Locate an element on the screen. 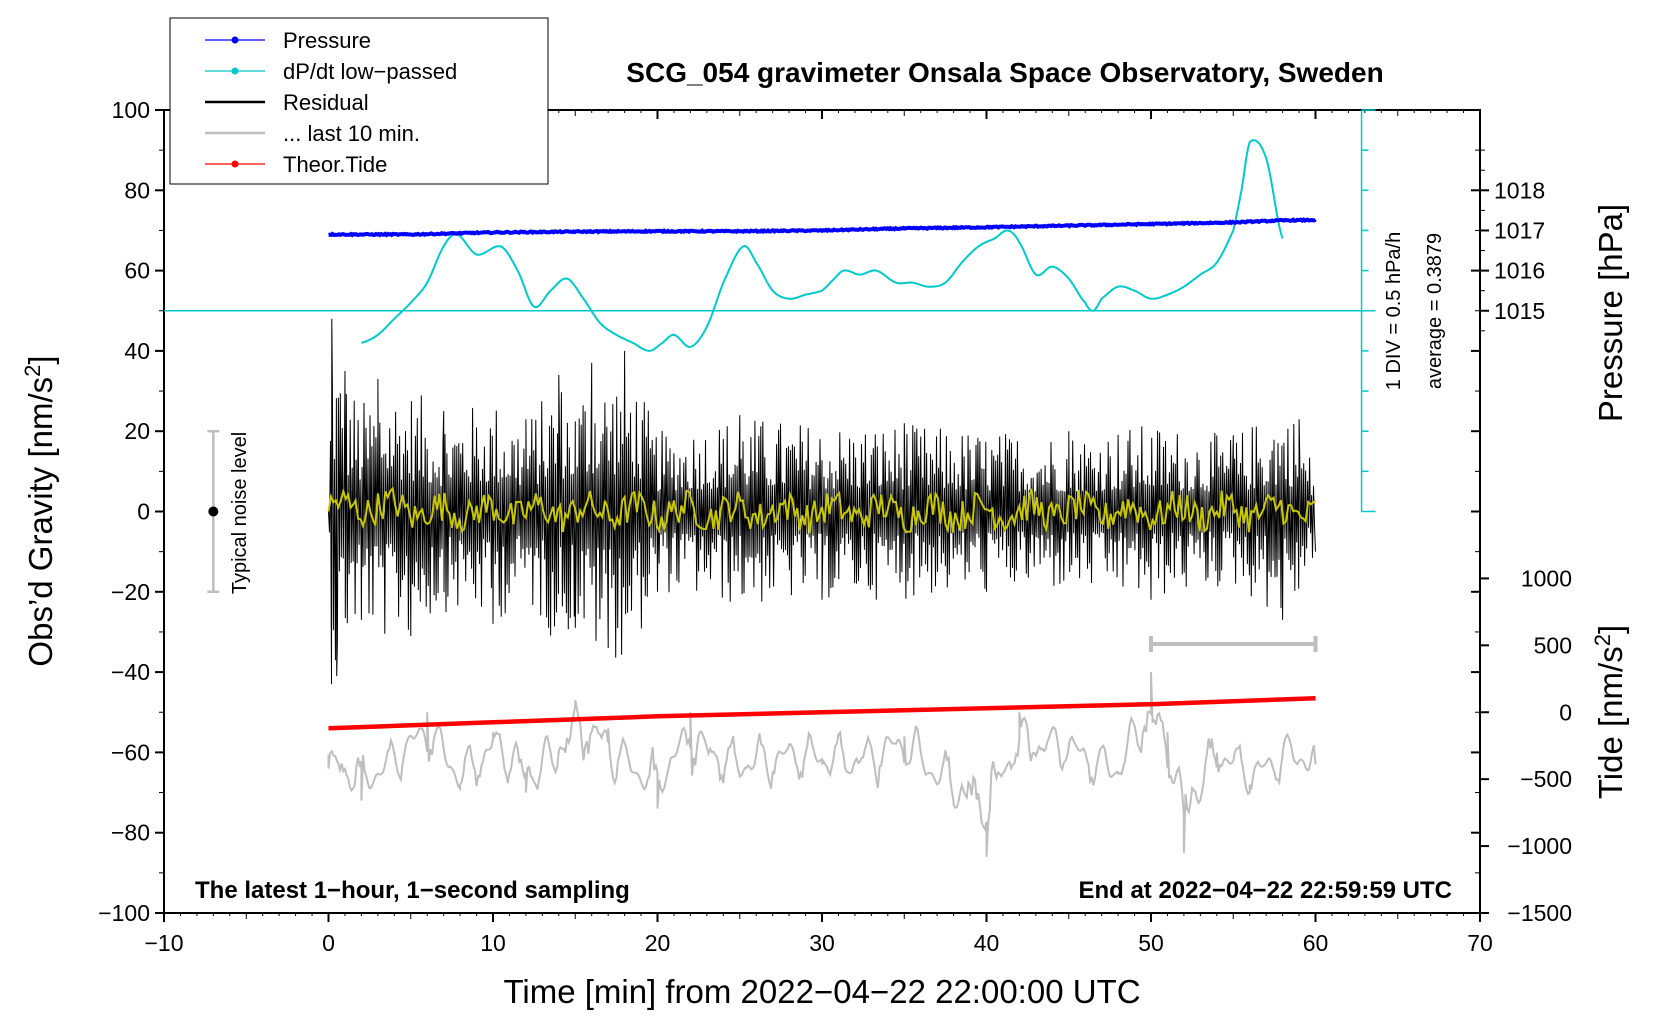  legend-label: ... last 10 min. is located at coordinates (351, 133).